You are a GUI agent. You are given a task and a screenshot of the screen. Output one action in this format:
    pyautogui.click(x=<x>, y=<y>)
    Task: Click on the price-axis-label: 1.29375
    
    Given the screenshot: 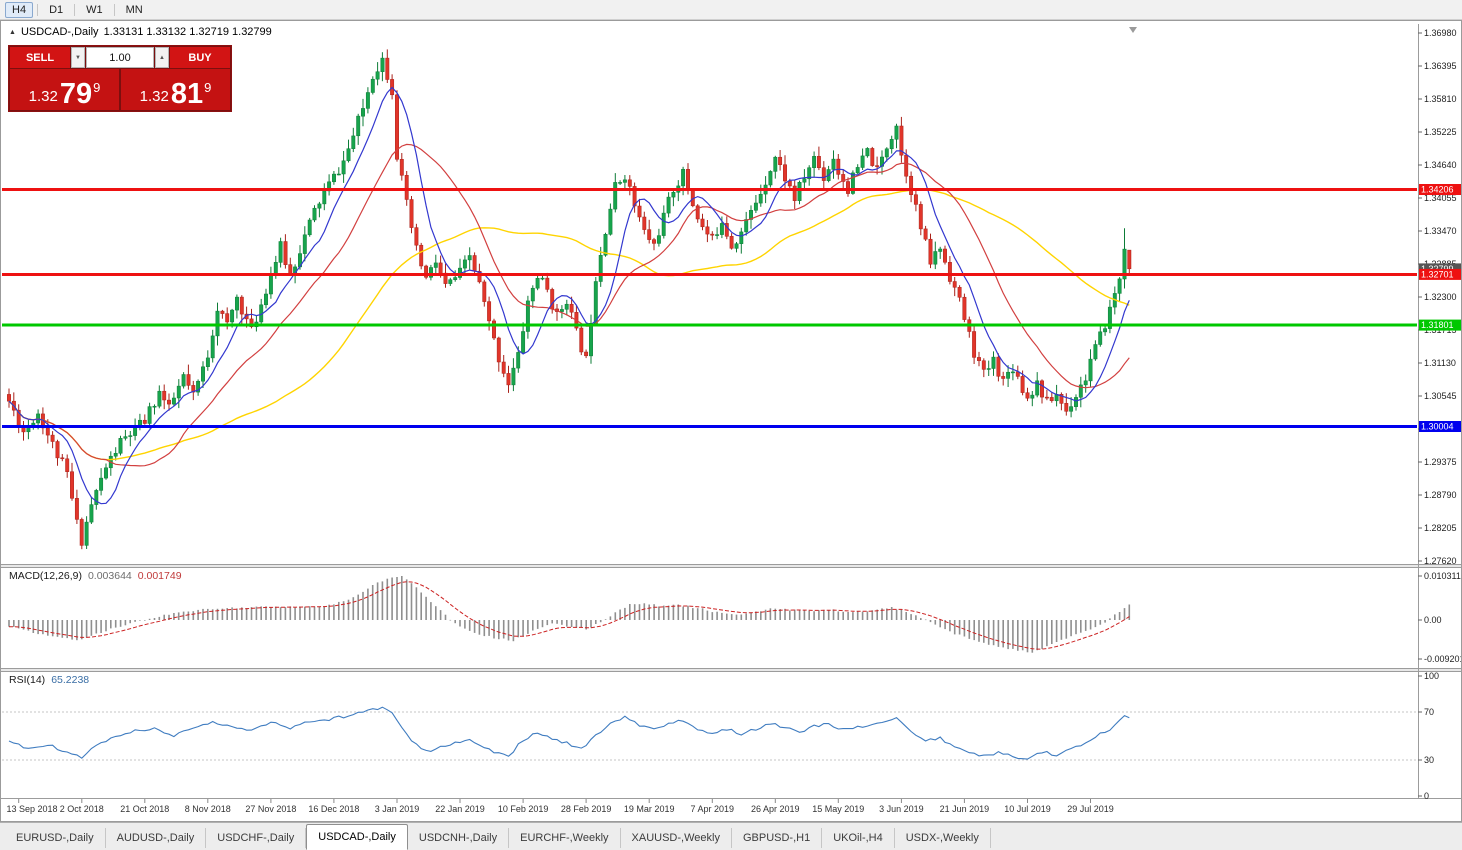 What is the action you would take?
    pyautogui.click(x=1440, y=462)
    